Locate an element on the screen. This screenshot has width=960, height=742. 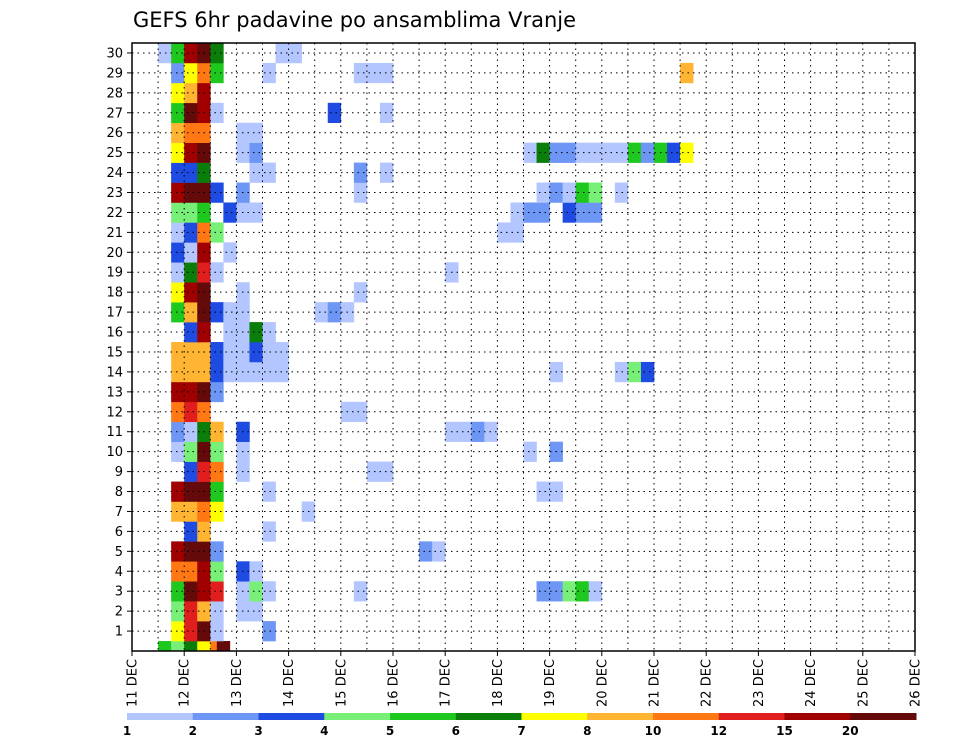
x-tick-label: 17 DEC is located at coordinates (446, 683).